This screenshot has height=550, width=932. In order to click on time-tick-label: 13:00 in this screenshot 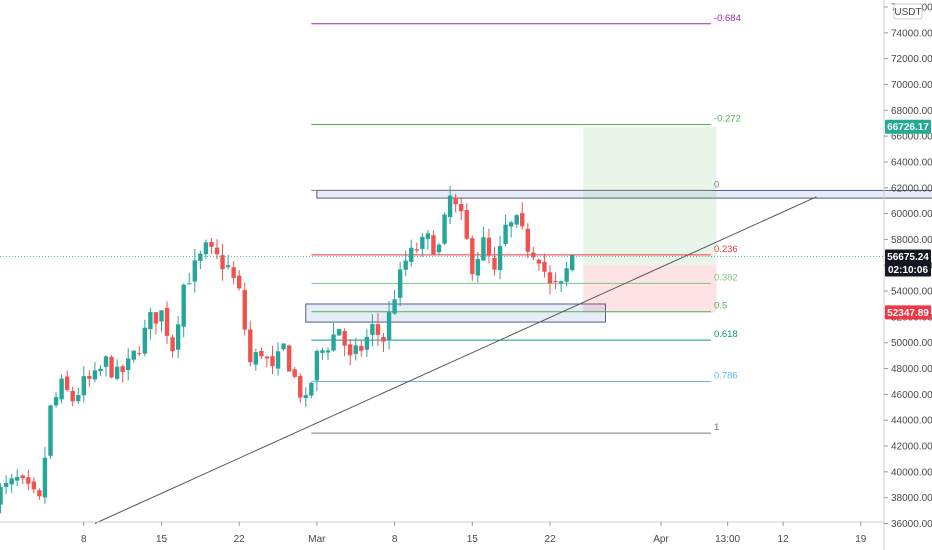, I will do `click(727, 539)`.